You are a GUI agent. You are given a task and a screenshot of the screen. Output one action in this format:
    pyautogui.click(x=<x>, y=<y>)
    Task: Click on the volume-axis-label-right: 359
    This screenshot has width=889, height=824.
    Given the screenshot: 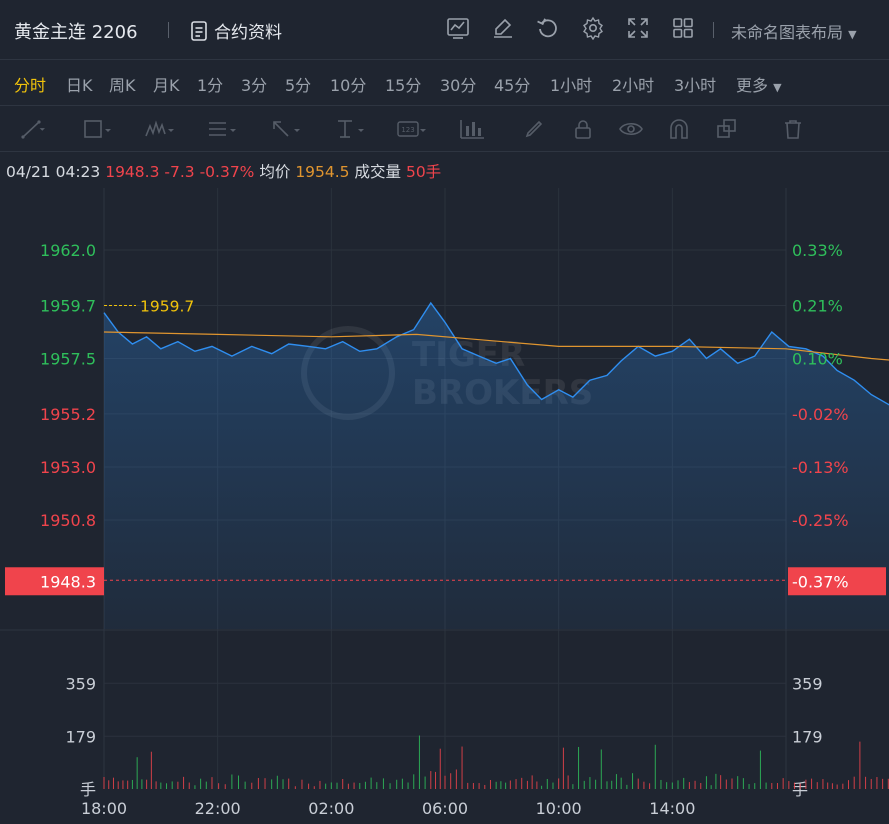 What is the action you would take?
    pyautogui.click(x=807, y=683)
    